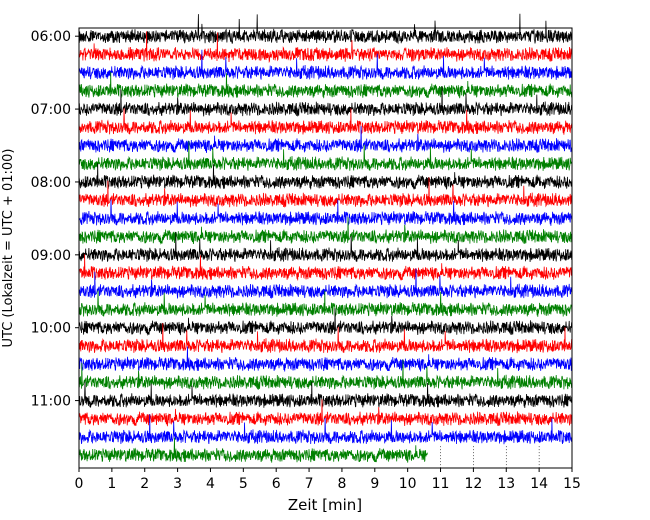 This screenshot has height=520, width=650. I want to click on y-tick-label: 09:00, so click(51, 256).